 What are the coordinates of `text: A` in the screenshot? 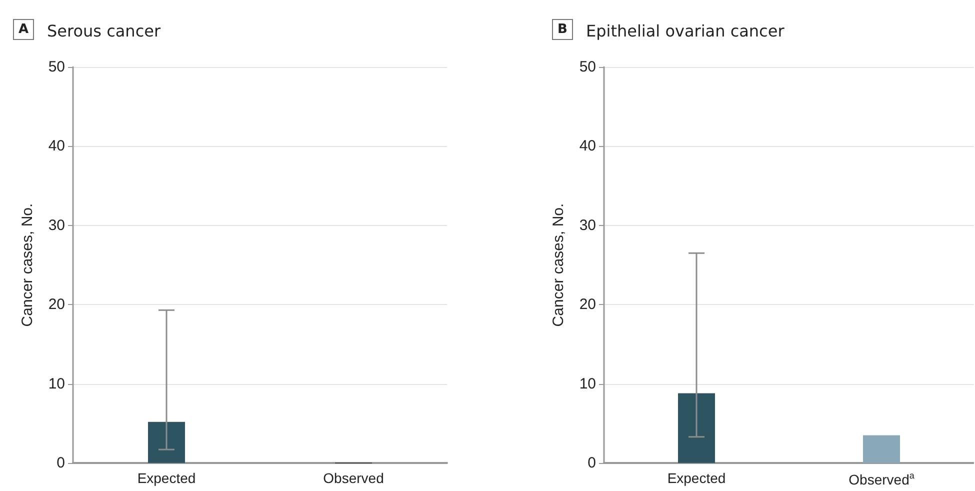 It's located at (23, 29).